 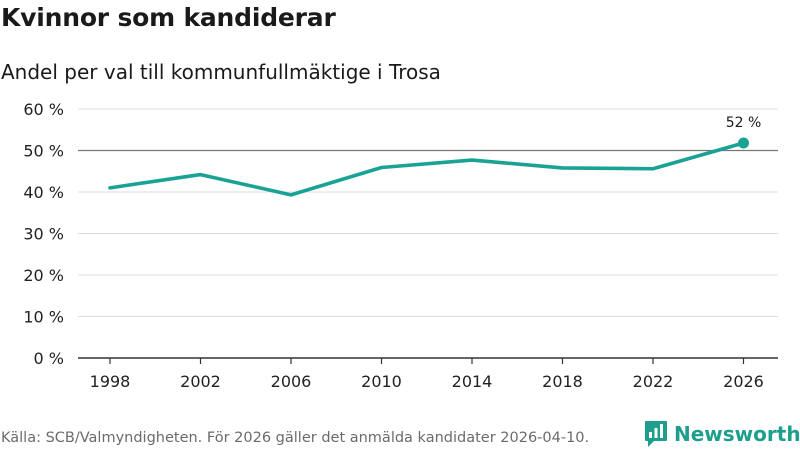 I want to click on series-line, so click(x=427, y=169).